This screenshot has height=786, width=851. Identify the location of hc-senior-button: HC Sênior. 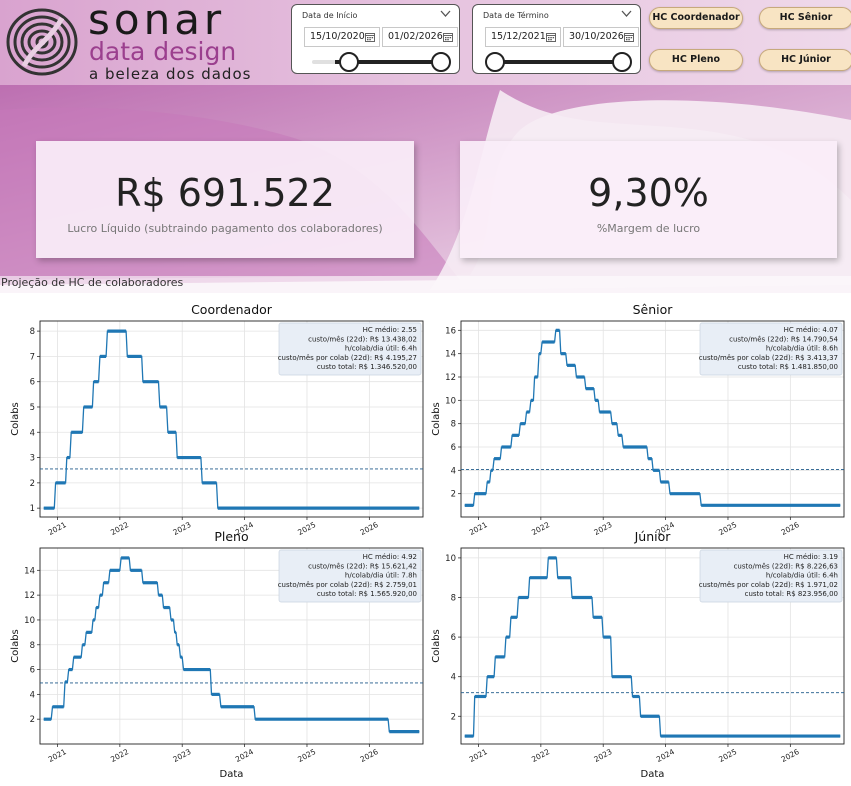
(805, 18).